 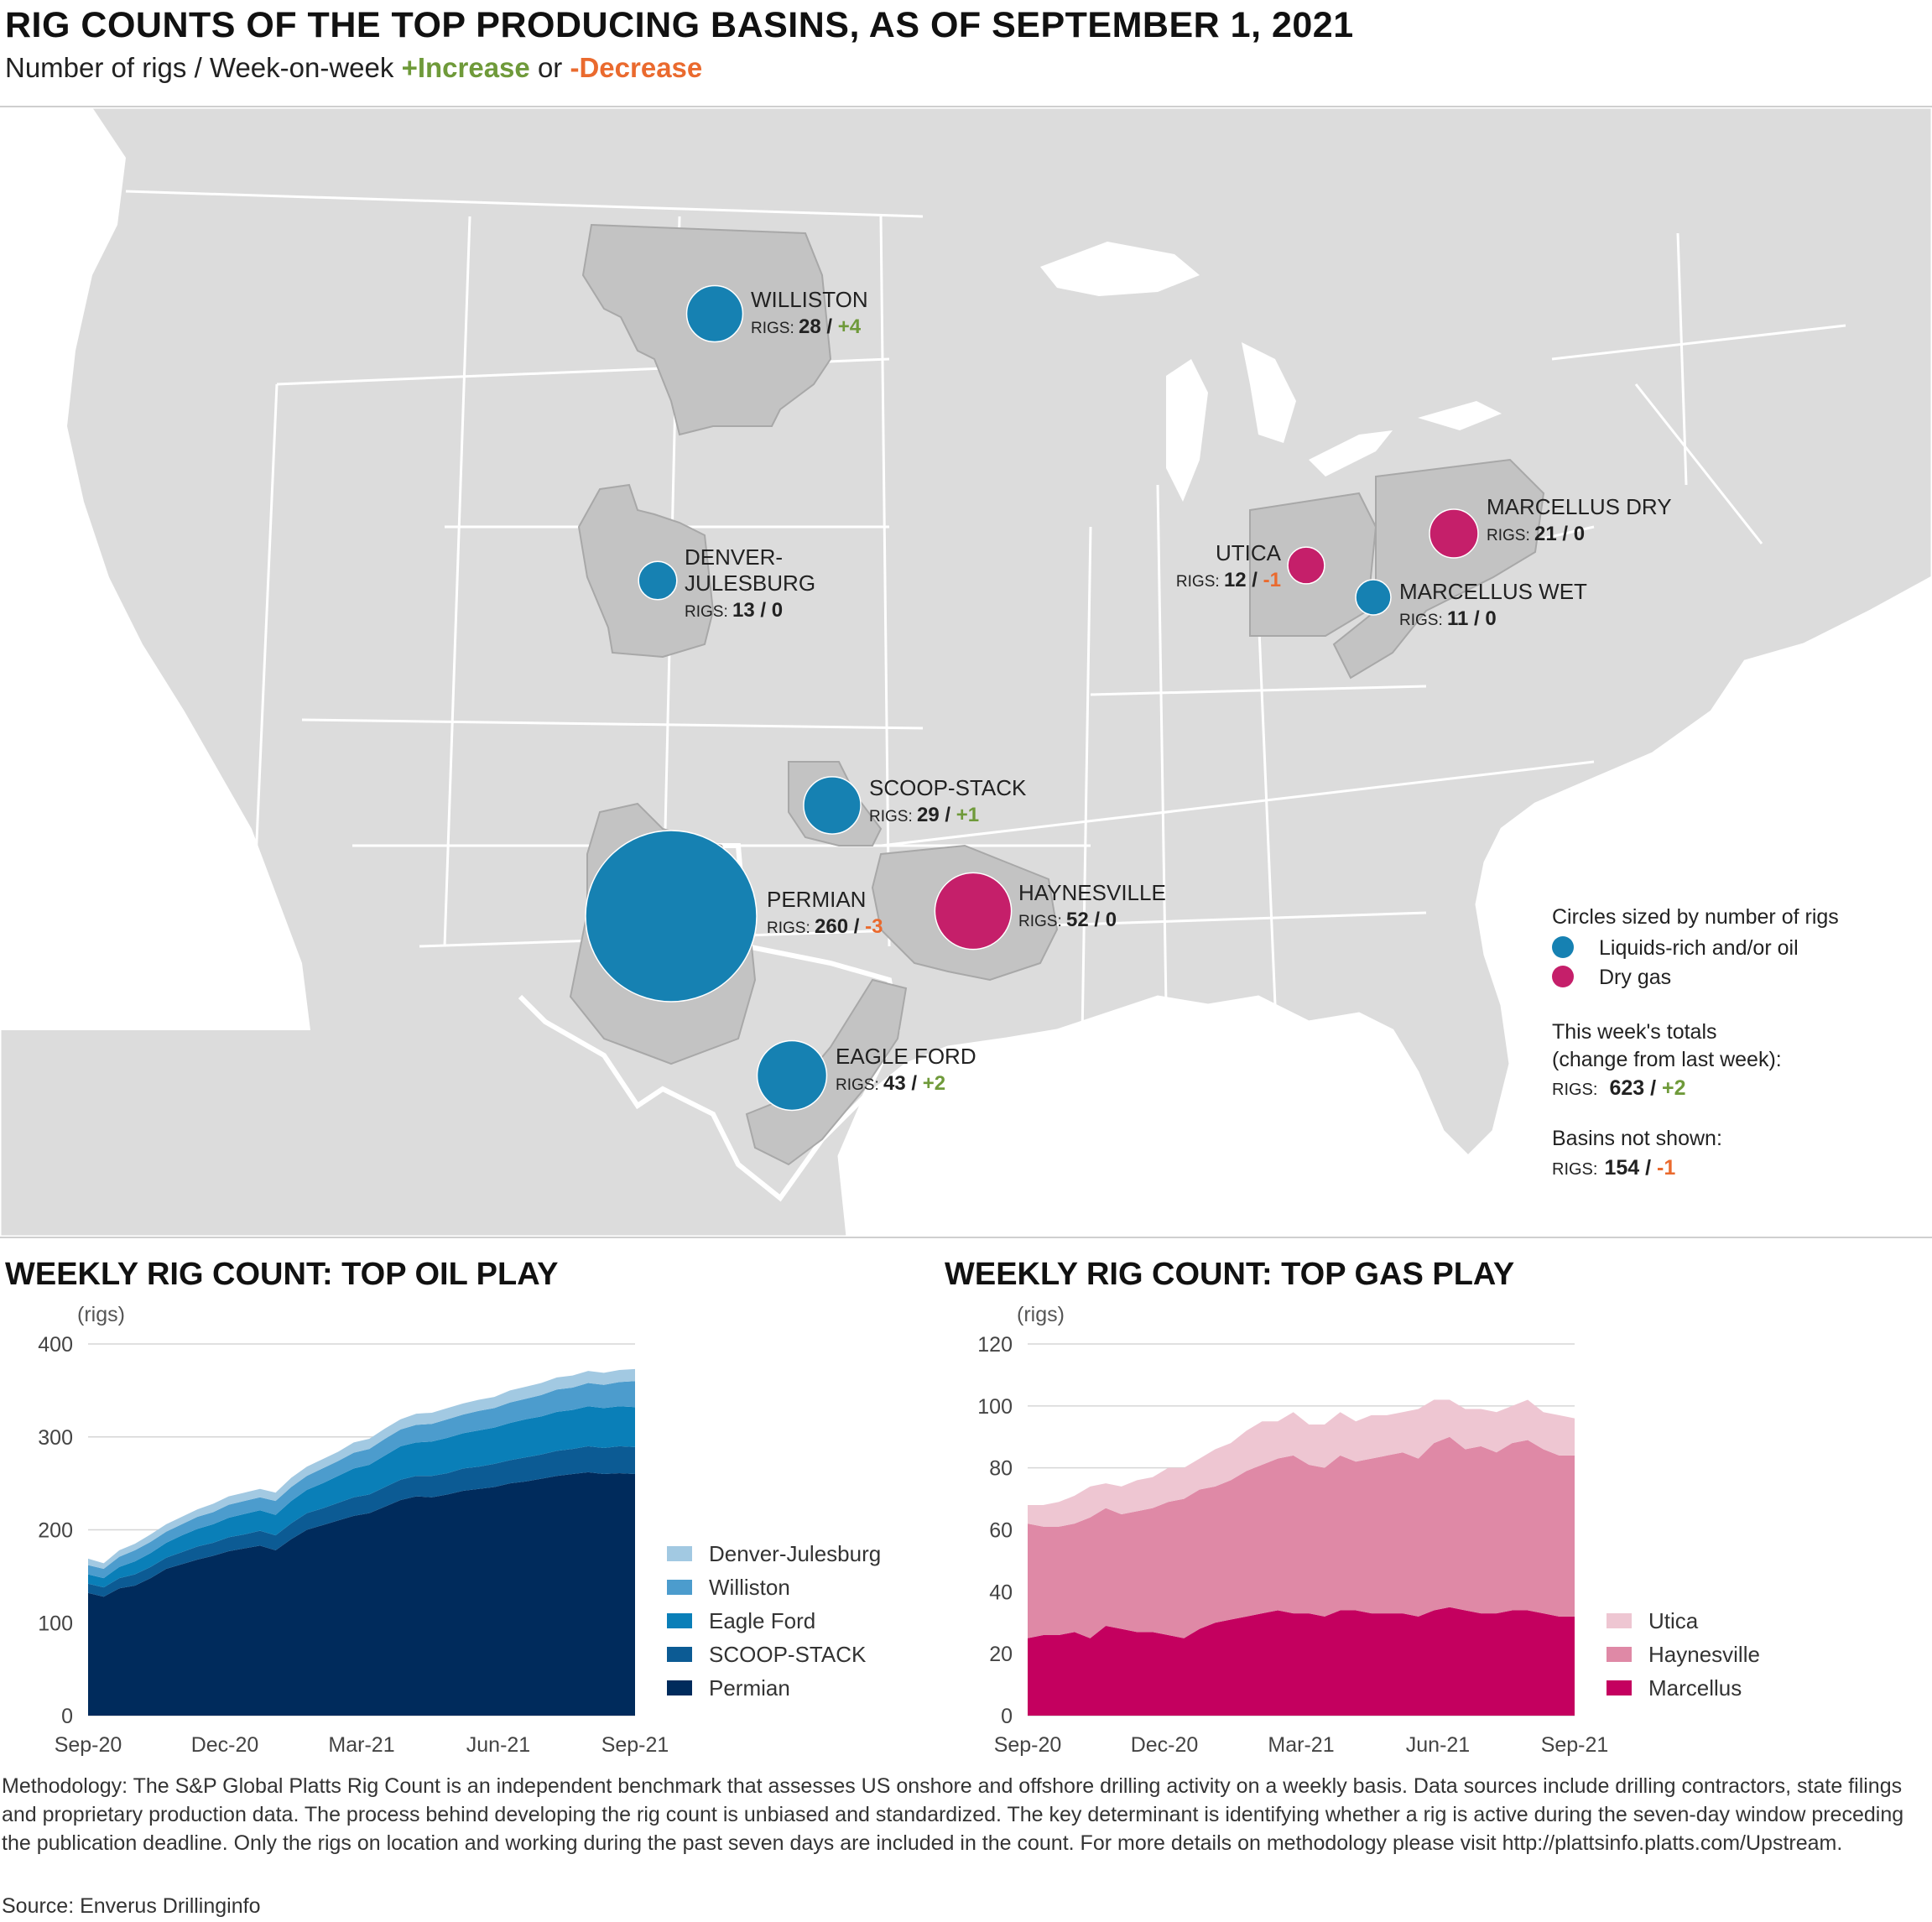 I want to click on gas-y-tick-label: 0, so click(x=1007, y=1717).